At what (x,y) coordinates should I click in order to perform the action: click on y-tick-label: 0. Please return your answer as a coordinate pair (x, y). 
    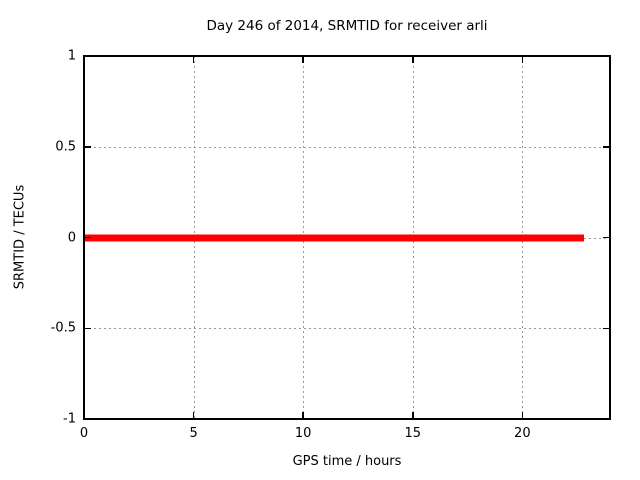
    Looking at the image, I should click on (71, 237).